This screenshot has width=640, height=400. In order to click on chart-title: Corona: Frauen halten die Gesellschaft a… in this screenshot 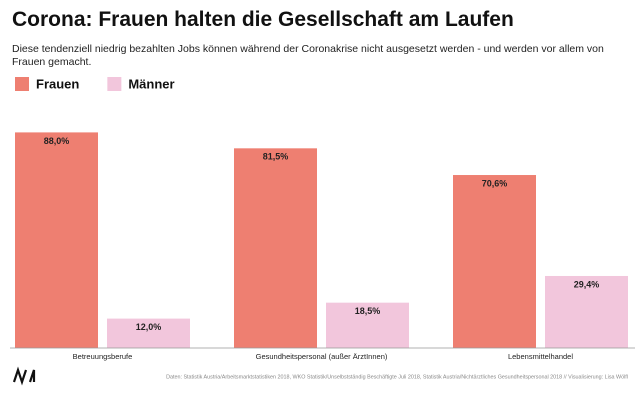, I will do `click(263, 19)`.